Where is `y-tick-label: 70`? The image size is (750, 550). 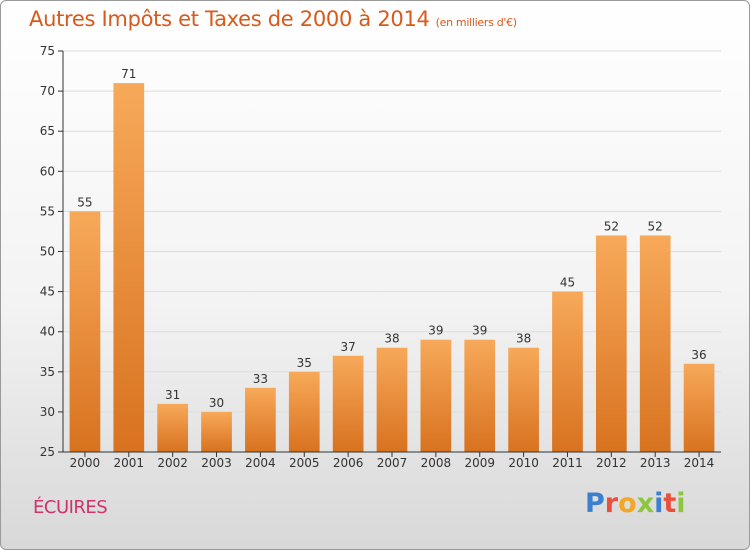
y-tick-label: 70 is located at coordinates (47, 91).